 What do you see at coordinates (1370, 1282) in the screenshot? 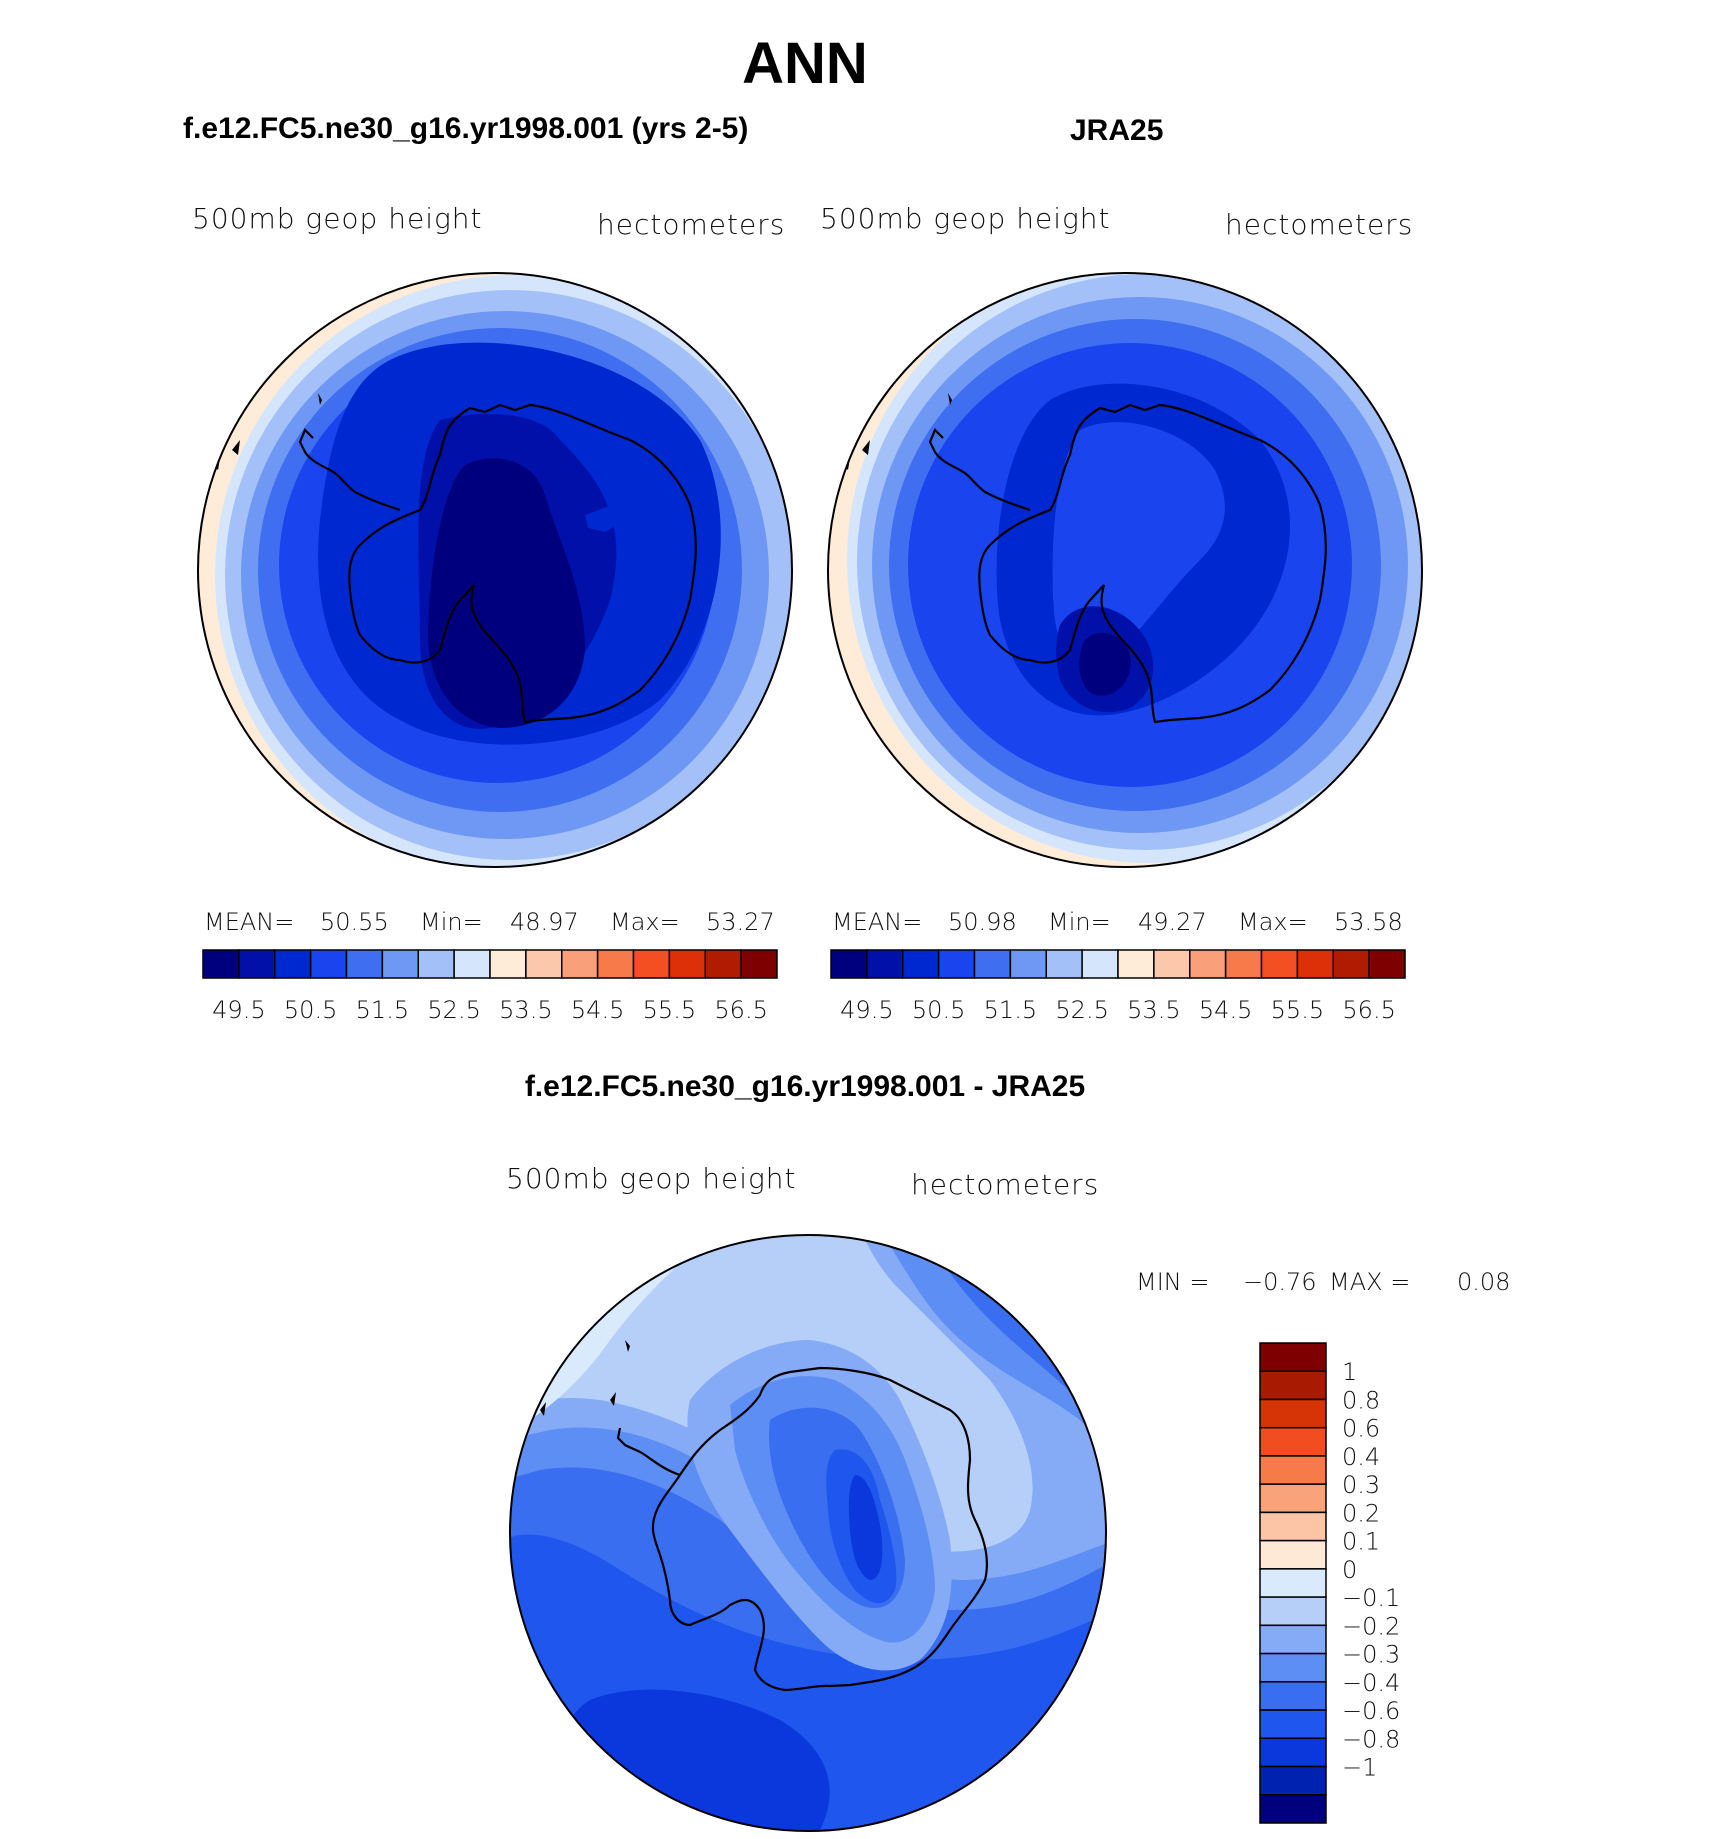
I see `diff-max-label: MAX =` at bounding box center [1370, 1282].